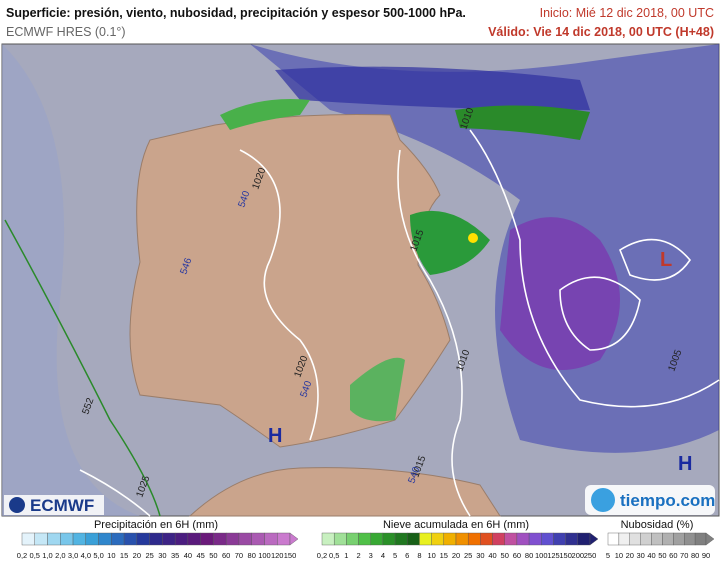 This screenshot has height=572, width=721. I want to click on logo-tiempo: tiempo.com, so click(667, 500).